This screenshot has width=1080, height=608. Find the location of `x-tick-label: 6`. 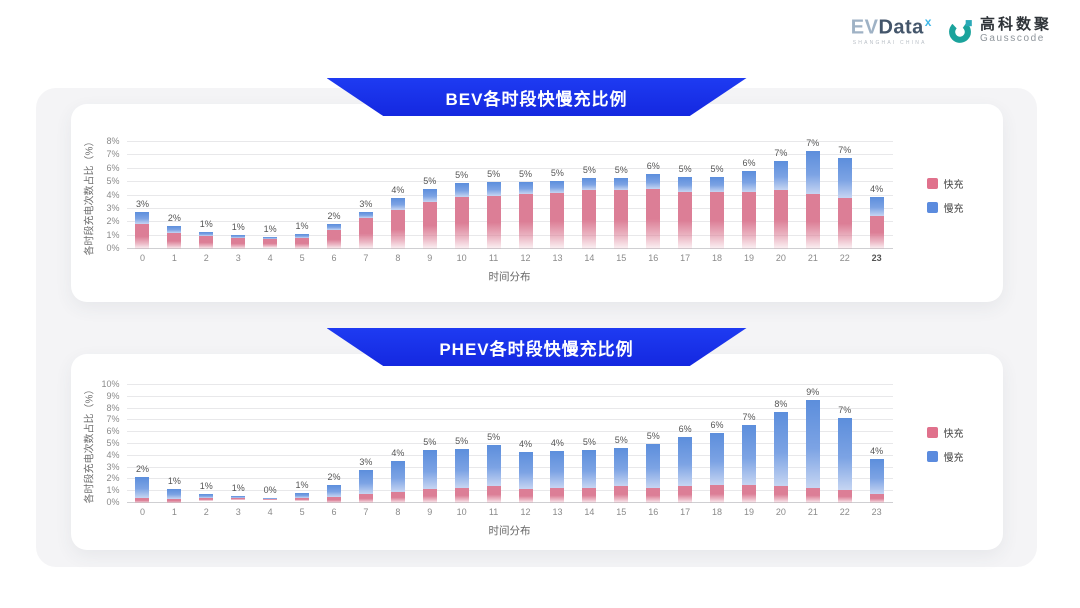

x-tick-label: 6 is located at coordinates (334, 512).